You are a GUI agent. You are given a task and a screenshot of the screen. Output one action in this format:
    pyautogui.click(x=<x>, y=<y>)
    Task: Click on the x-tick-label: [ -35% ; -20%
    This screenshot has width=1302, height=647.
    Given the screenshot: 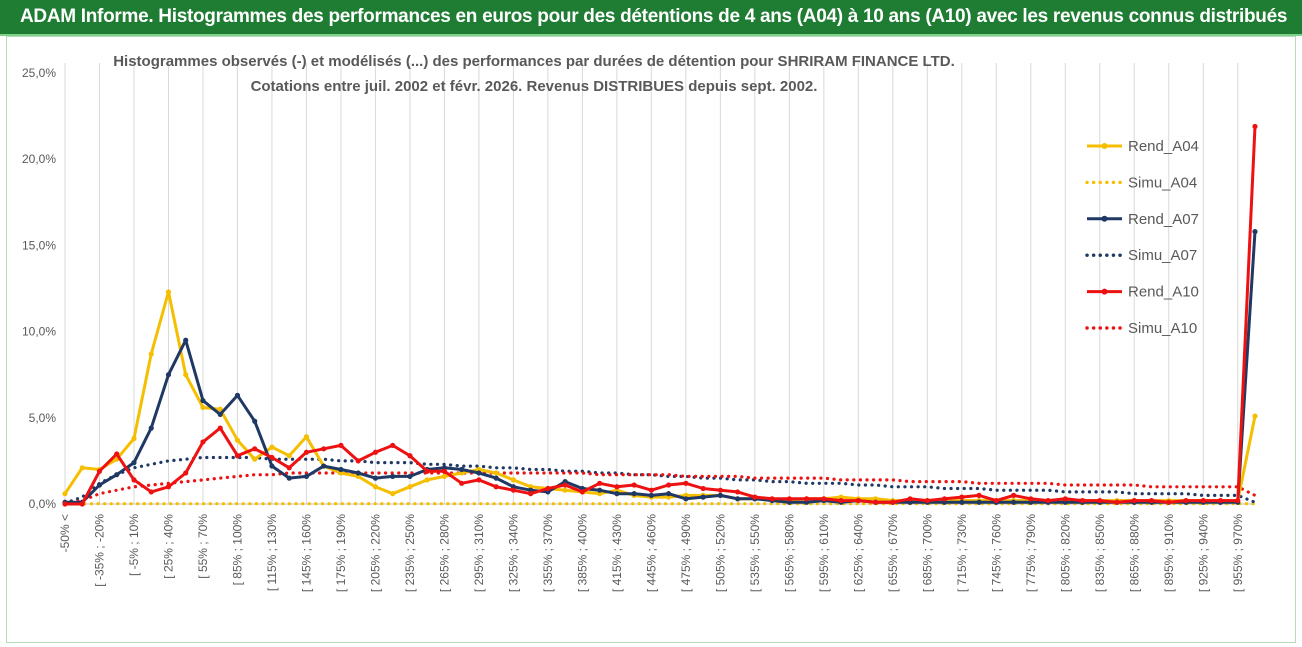 What is the action you would take?
    pyautogui.click(x=99, y=550)
    